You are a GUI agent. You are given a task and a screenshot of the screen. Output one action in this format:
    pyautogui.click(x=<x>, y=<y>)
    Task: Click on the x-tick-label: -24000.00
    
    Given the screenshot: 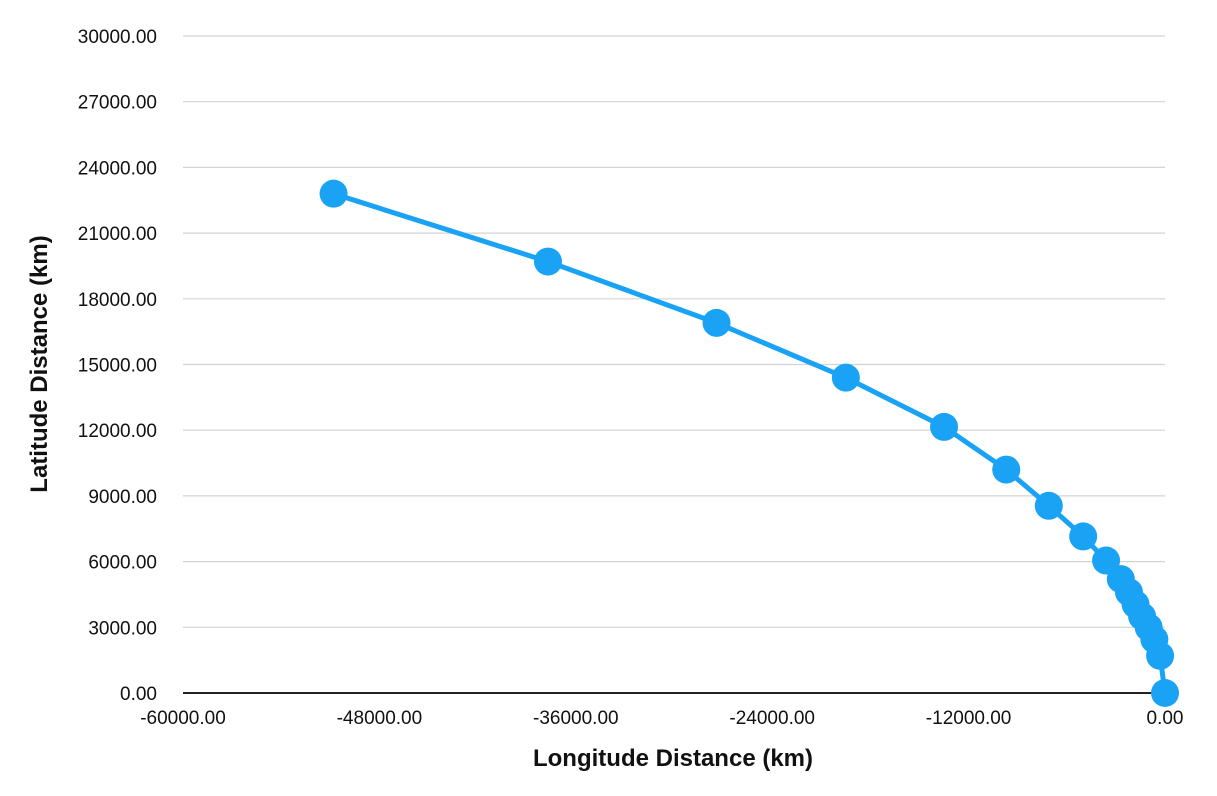 What is the action you would take?
    pyautogui.click(x=772, y=718)
    